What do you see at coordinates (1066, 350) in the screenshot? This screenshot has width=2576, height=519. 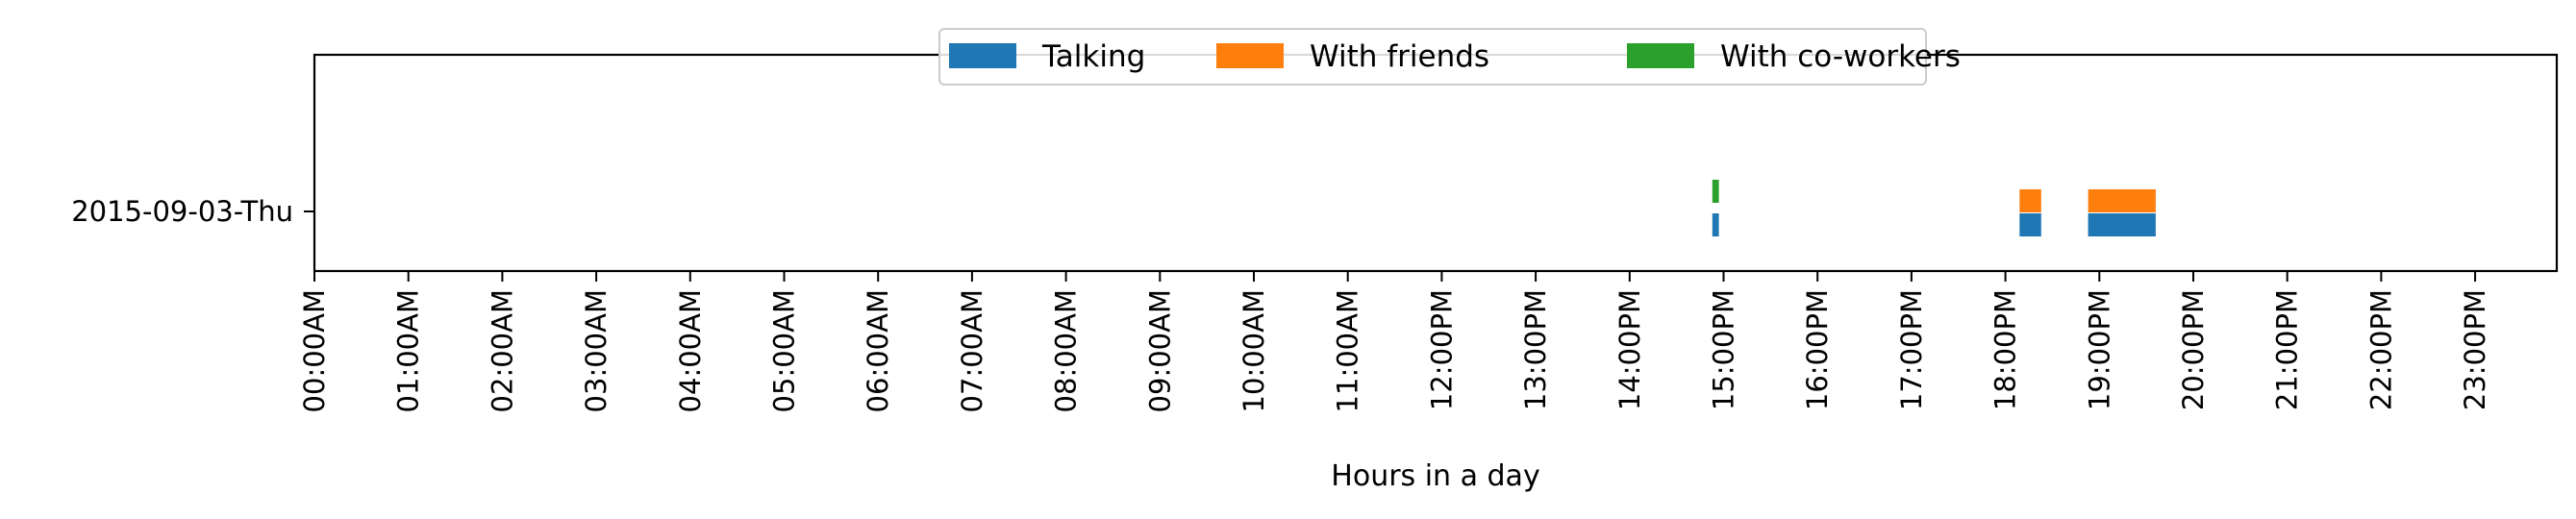 I see `x-tick-label: 08:00AM` at bounding box center [1066, 350].